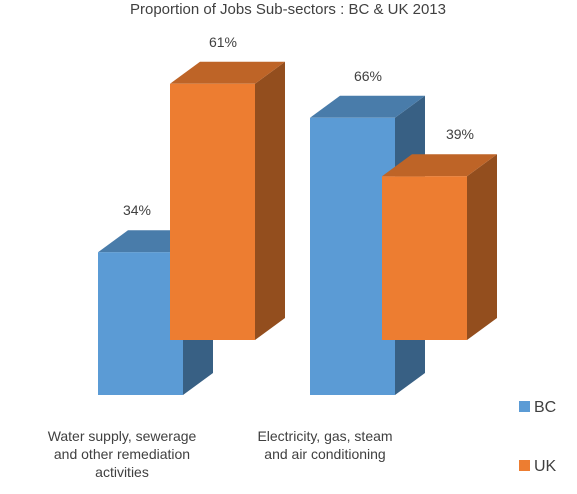 Image resolution: width=577 pixels, height=494 pixels. What do you see at coordinates (223, 42) in the screenshot?
I see `data-label: 61%` at bounding box center [223, 42].